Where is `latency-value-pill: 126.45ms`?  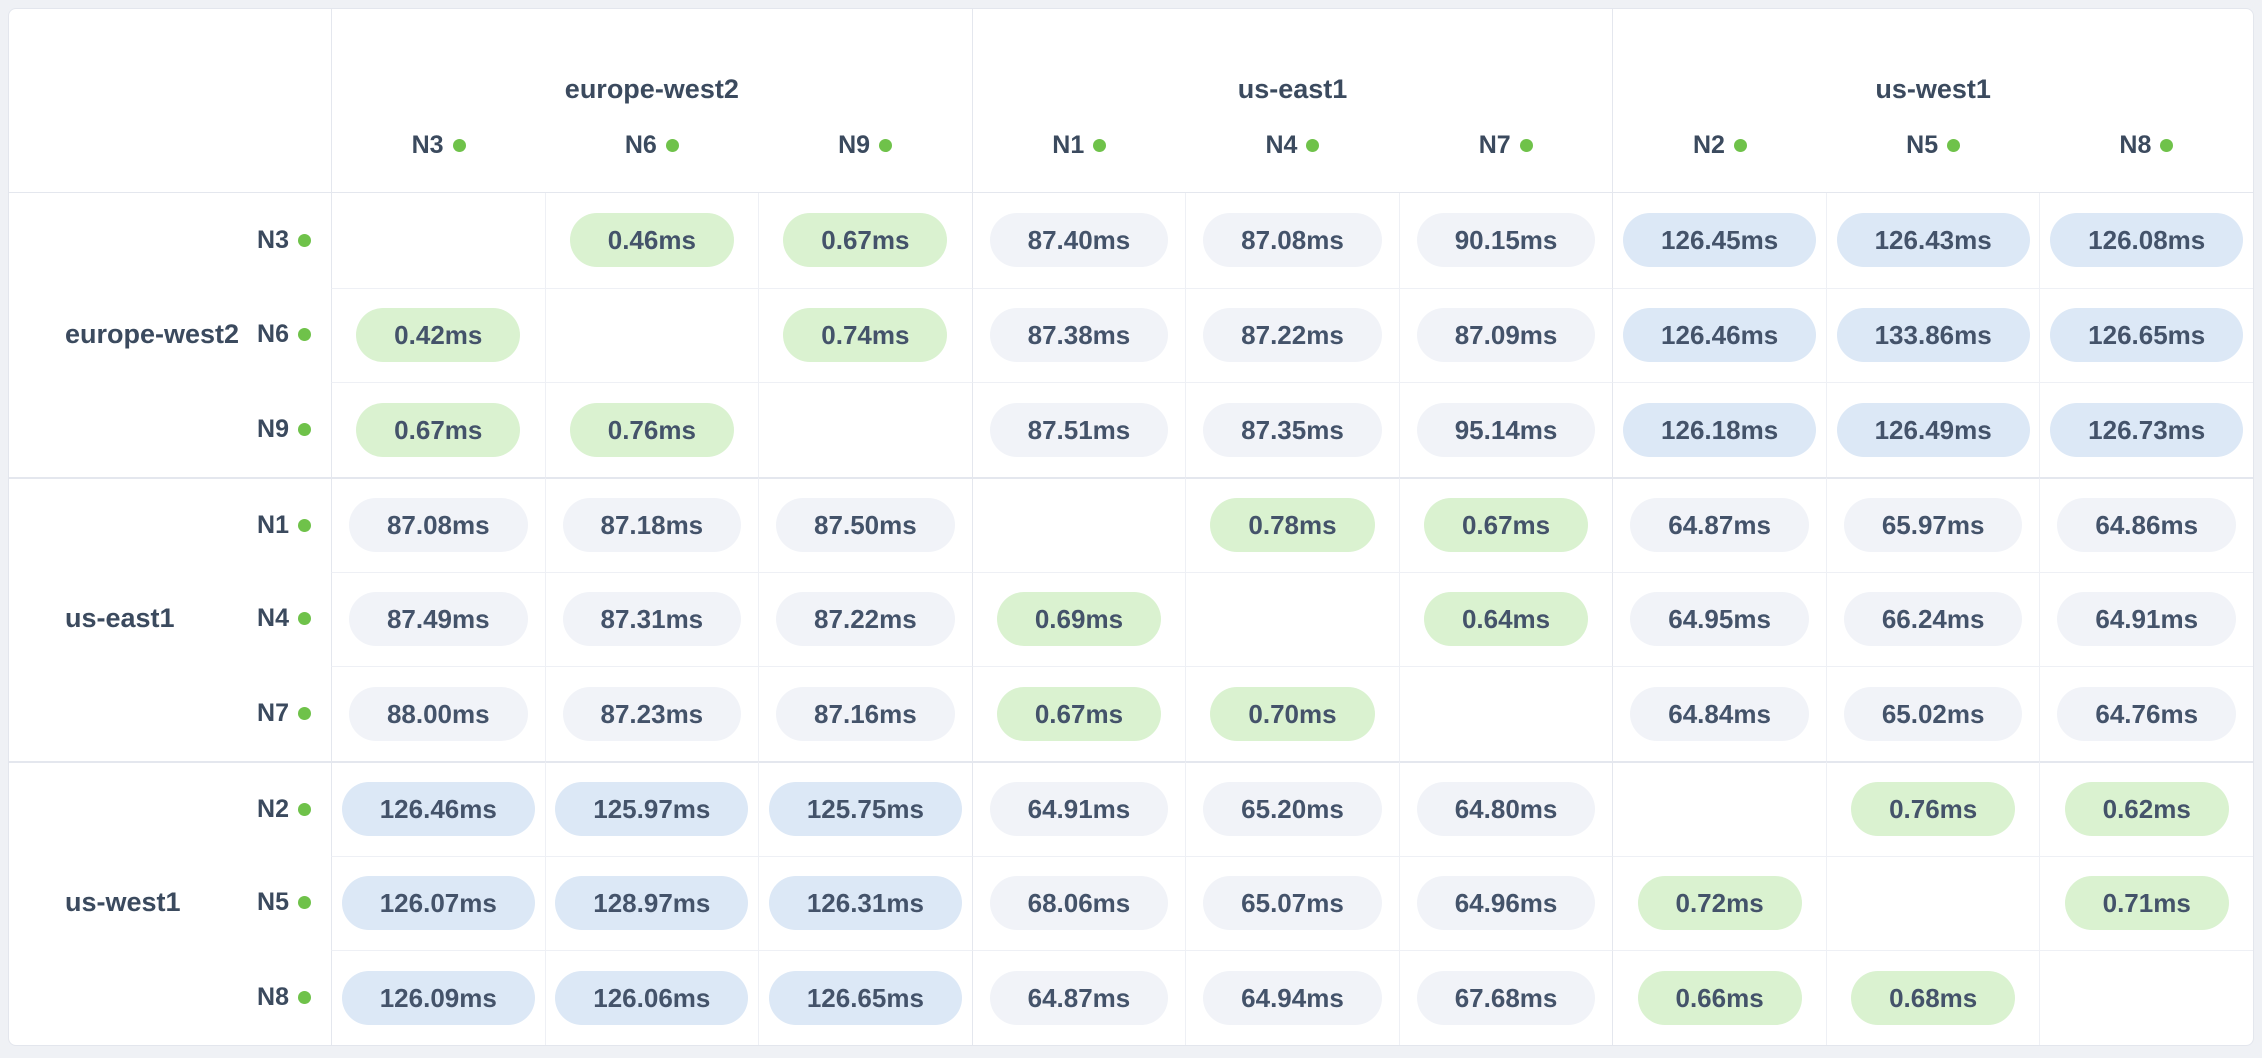 latency-value-pill: 126.45ms is located at coordinates (1720, 240).